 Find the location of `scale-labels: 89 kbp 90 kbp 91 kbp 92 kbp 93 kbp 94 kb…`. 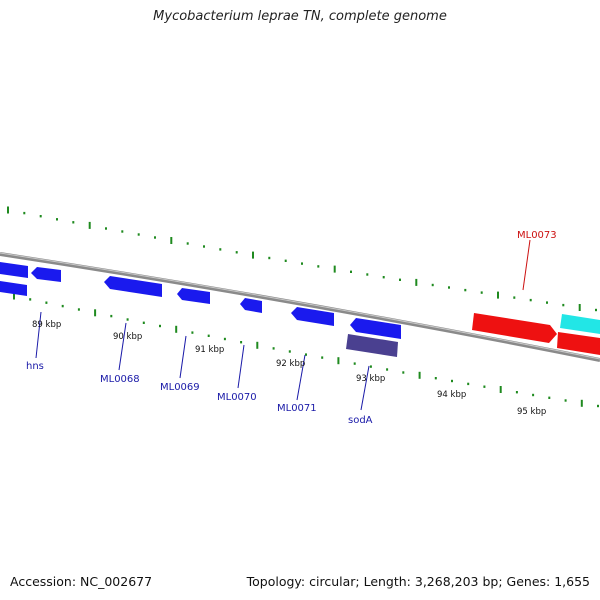

scale-labels: 89 kbp 90 kbp 91 kbp 92 kbp 93 kbp 94 kb… is located at coordinates (289, 368).